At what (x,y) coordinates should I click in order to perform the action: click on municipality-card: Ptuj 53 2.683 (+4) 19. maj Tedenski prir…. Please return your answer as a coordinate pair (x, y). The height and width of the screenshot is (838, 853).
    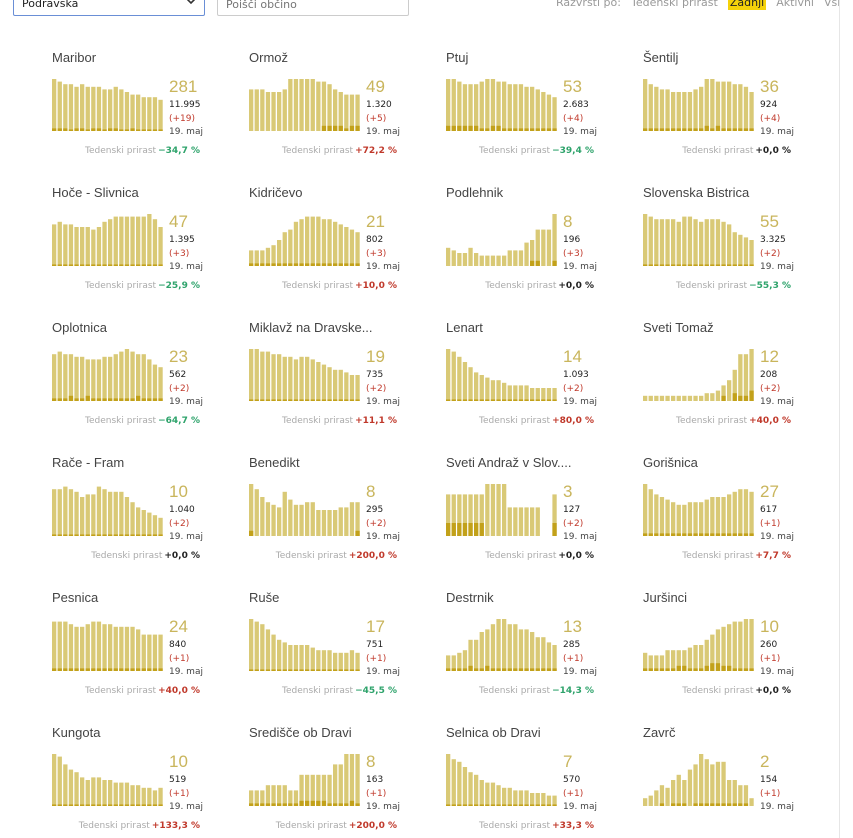
    Looking at the image, I should click on (531, 117).